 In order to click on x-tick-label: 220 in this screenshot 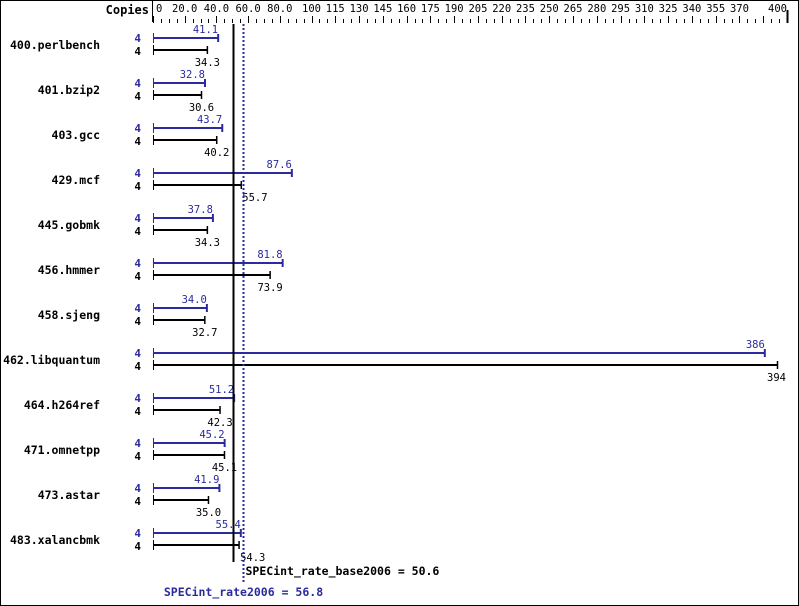, I will do `click(501, 9)`.